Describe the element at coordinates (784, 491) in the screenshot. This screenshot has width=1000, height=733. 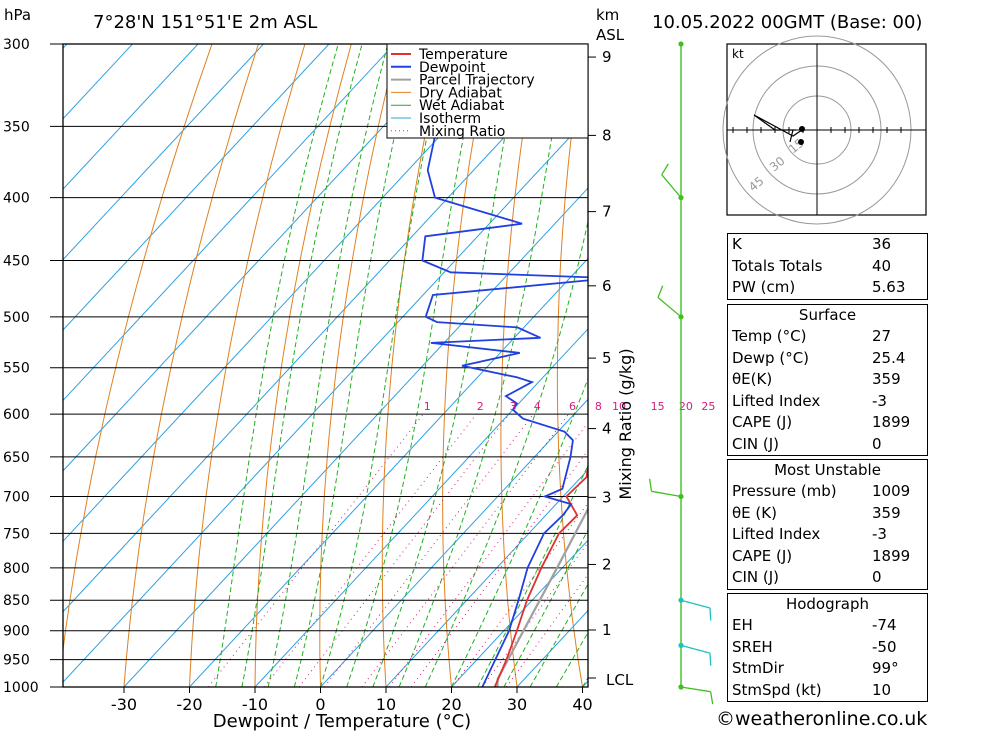
I see `table-row-label: Pressure (mb)` at that location.